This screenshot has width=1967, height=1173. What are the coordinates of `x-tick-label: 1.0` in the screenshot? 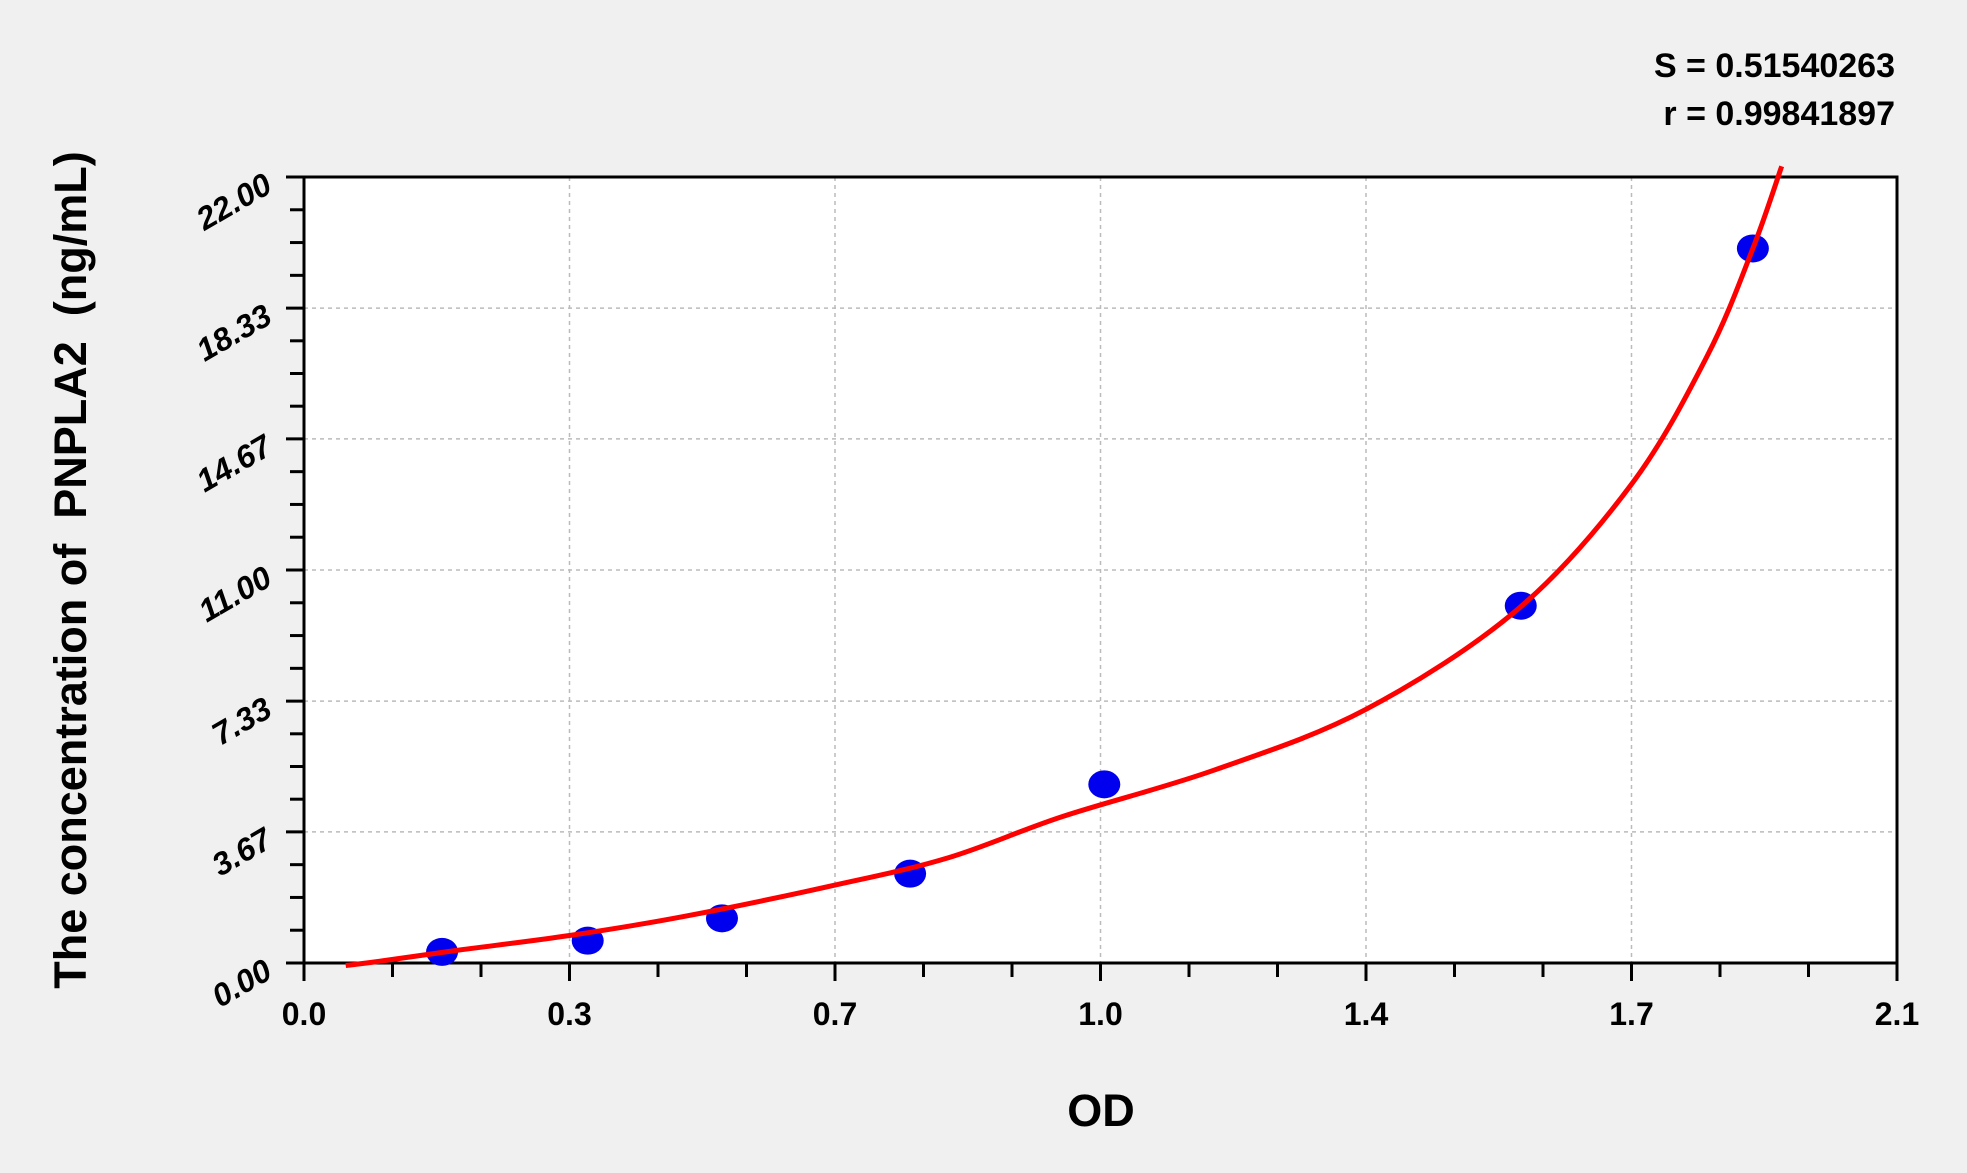 It's located at (1100, 1014).